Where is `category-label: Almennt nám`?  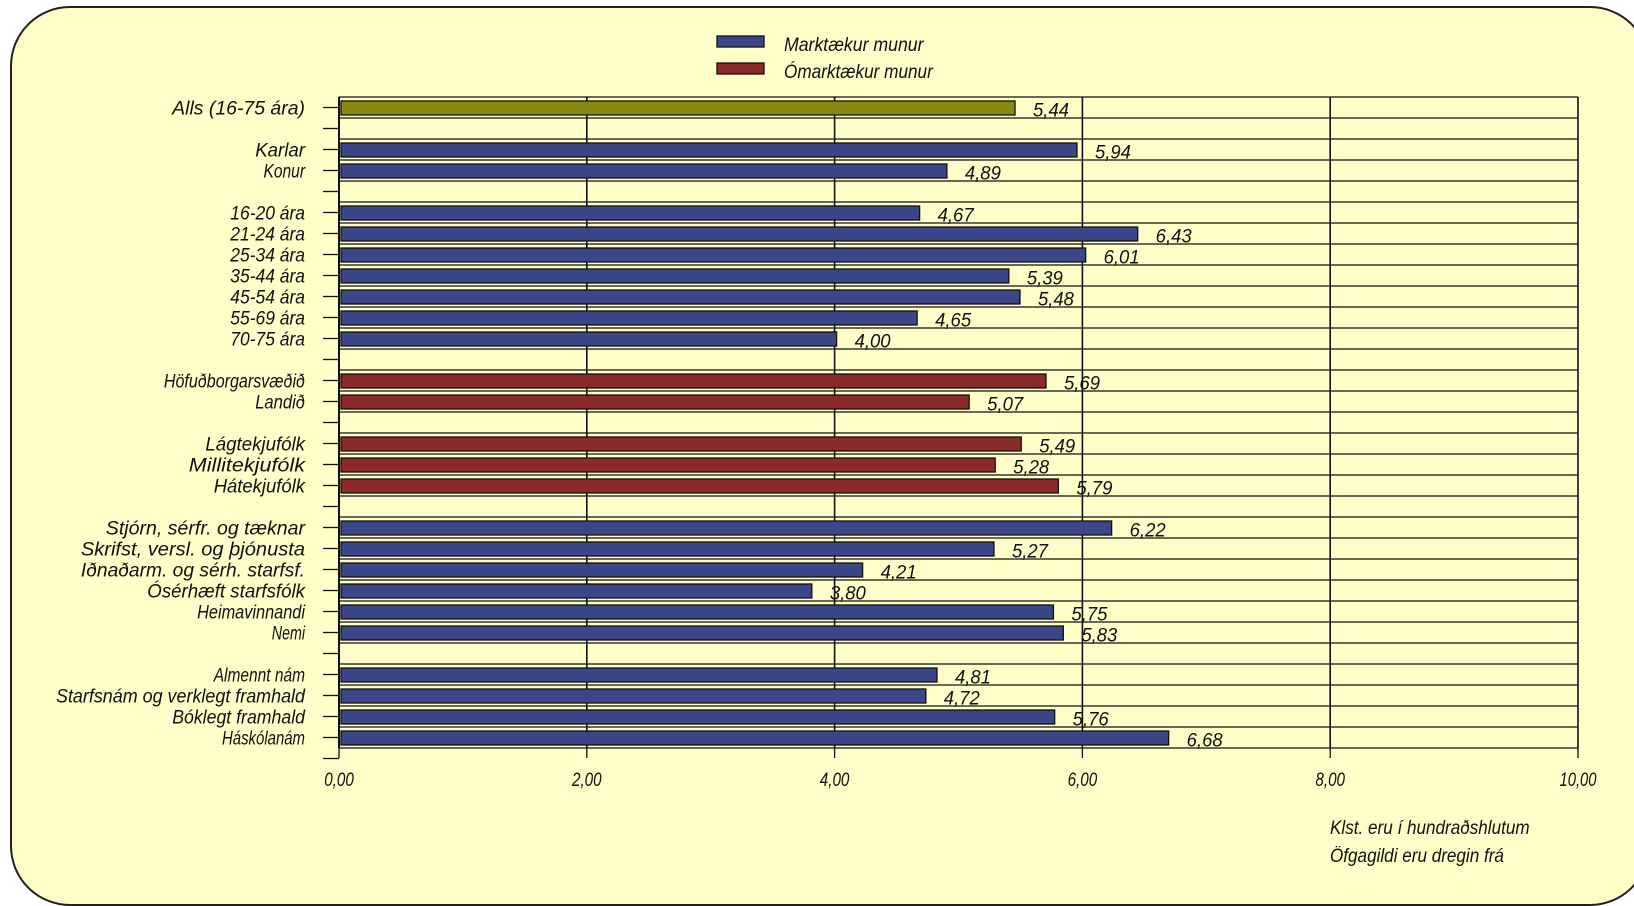 category-label: Almennt nám is located at coordinates (259, 676).